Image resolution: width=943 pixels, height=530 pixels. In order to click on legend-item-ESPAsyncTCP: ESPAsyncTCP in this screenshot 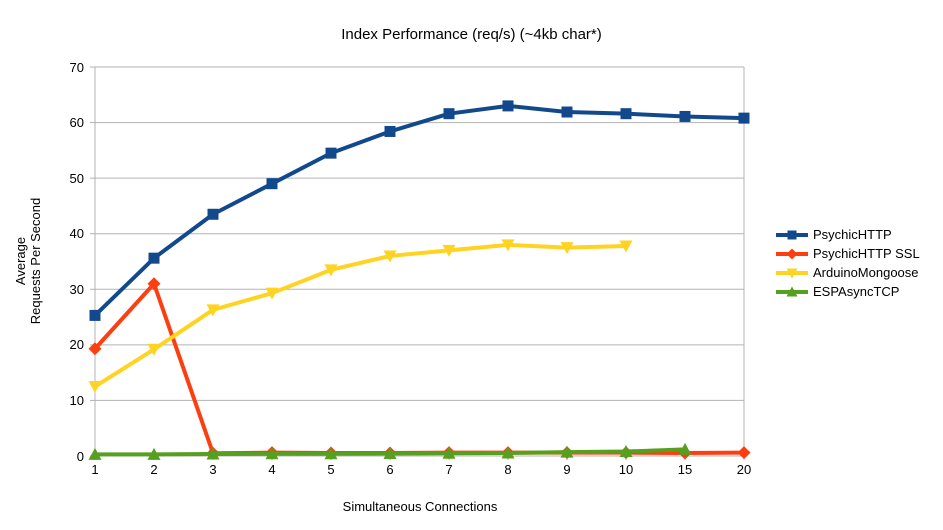, I will do `click(847, 291)`.